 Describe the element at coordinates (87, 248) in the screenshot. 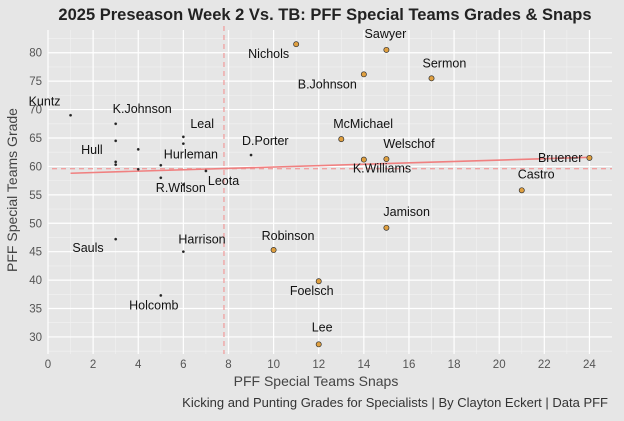

I see `point-label: Sauls` at that location.